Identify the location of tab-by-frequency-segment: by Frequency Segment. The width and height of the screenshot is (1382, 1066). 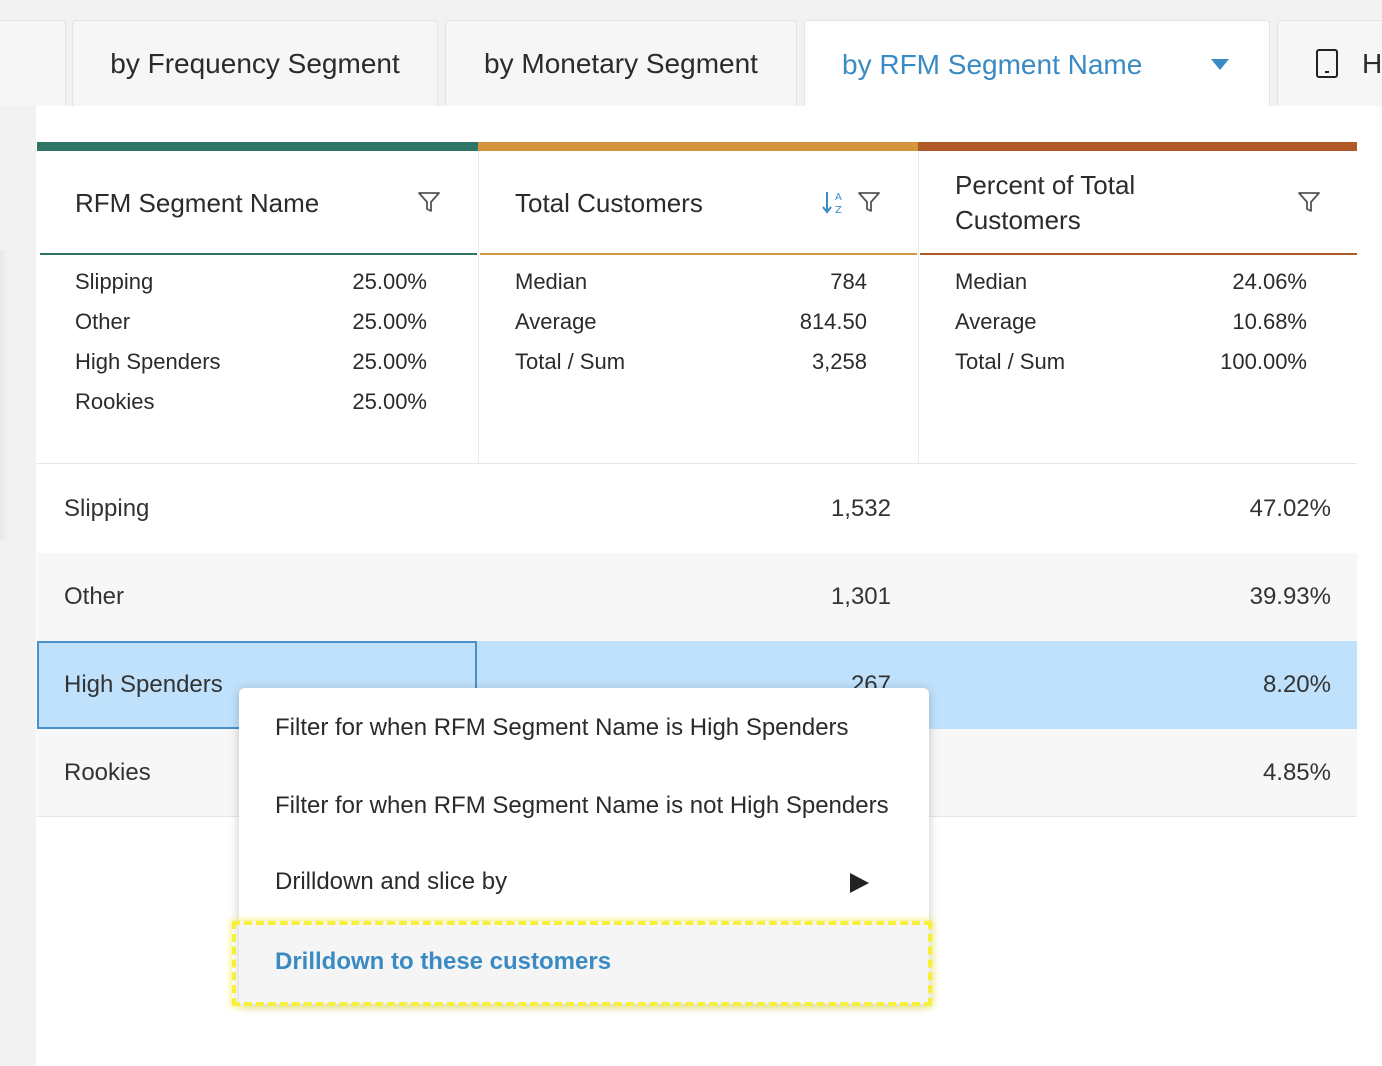
(255, 63).